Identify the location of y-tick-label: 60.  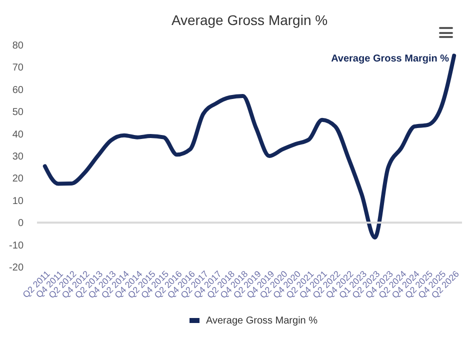
(18, 90).